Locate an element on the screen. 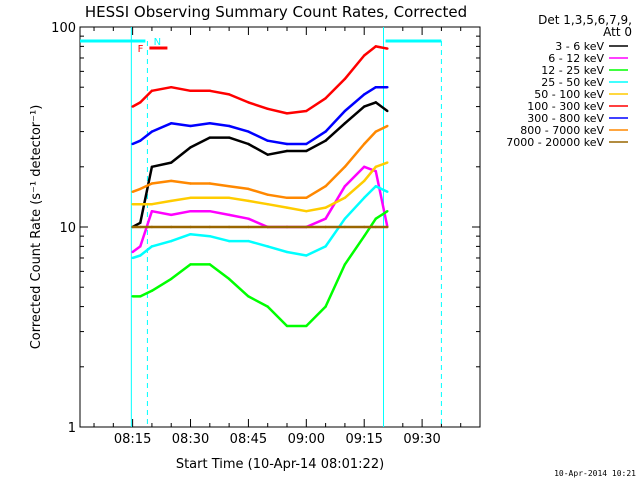 Image resolution: width=640 pixels, height=480 pixels. flag-f-label: F is located at coordinates (141, 49).